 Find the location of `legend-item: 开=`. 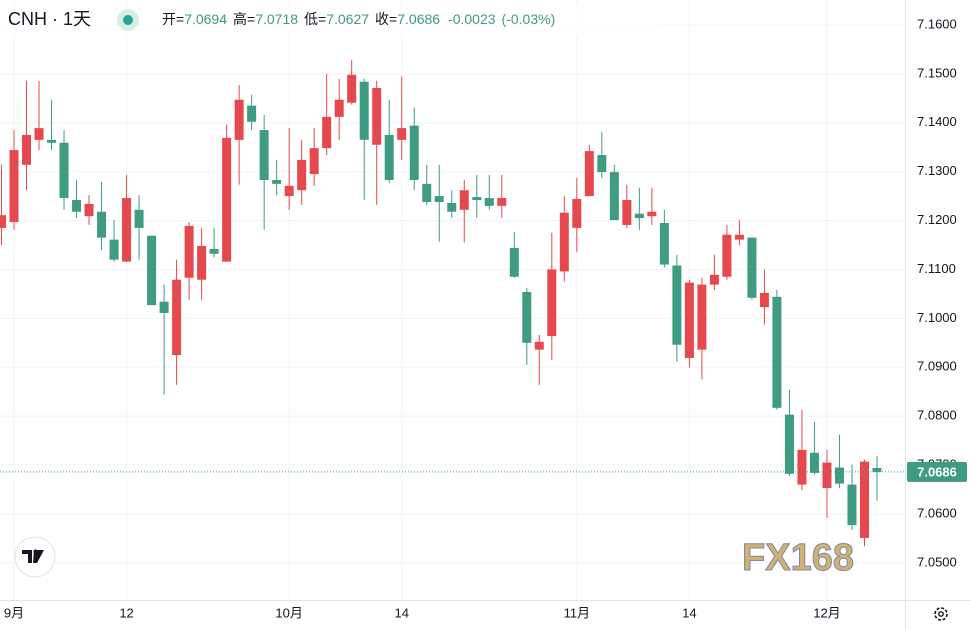

legend-item: 开= is located at coordinates (173, 19).